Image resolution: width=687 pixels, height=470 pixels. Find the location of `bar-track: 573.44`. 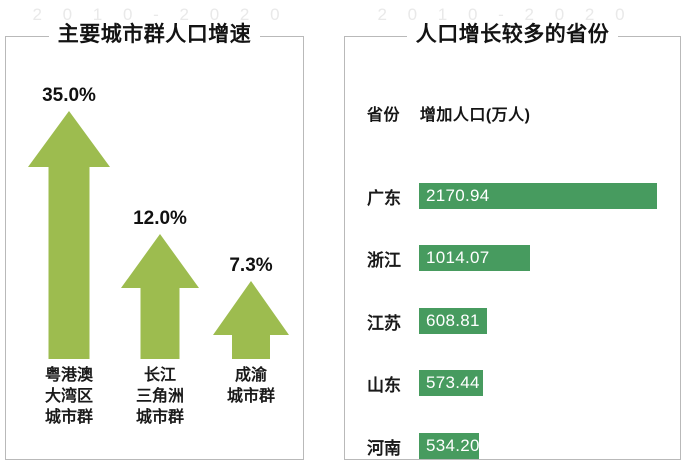

bar-track: 573.44 is located at coordinates (451, 383).